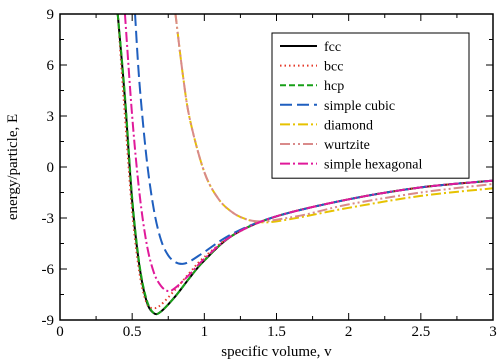  I want to click on legend-label-hcp: hcp, so click(334, 86).